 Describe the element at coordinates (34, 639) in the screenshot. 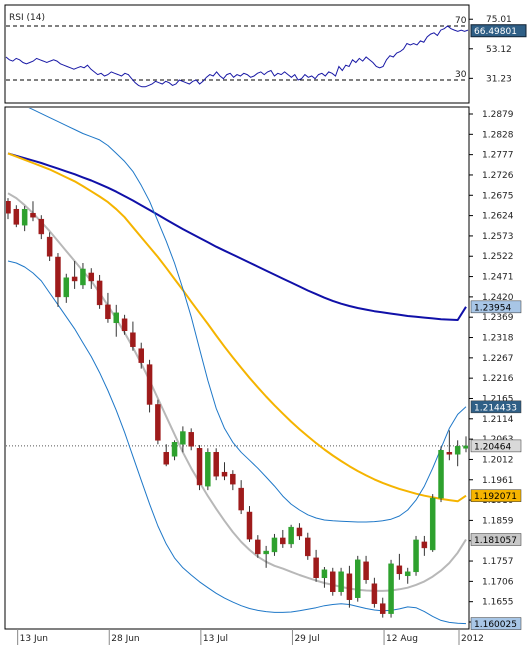

I see `date-axis-label: 13 Jun` at that location.